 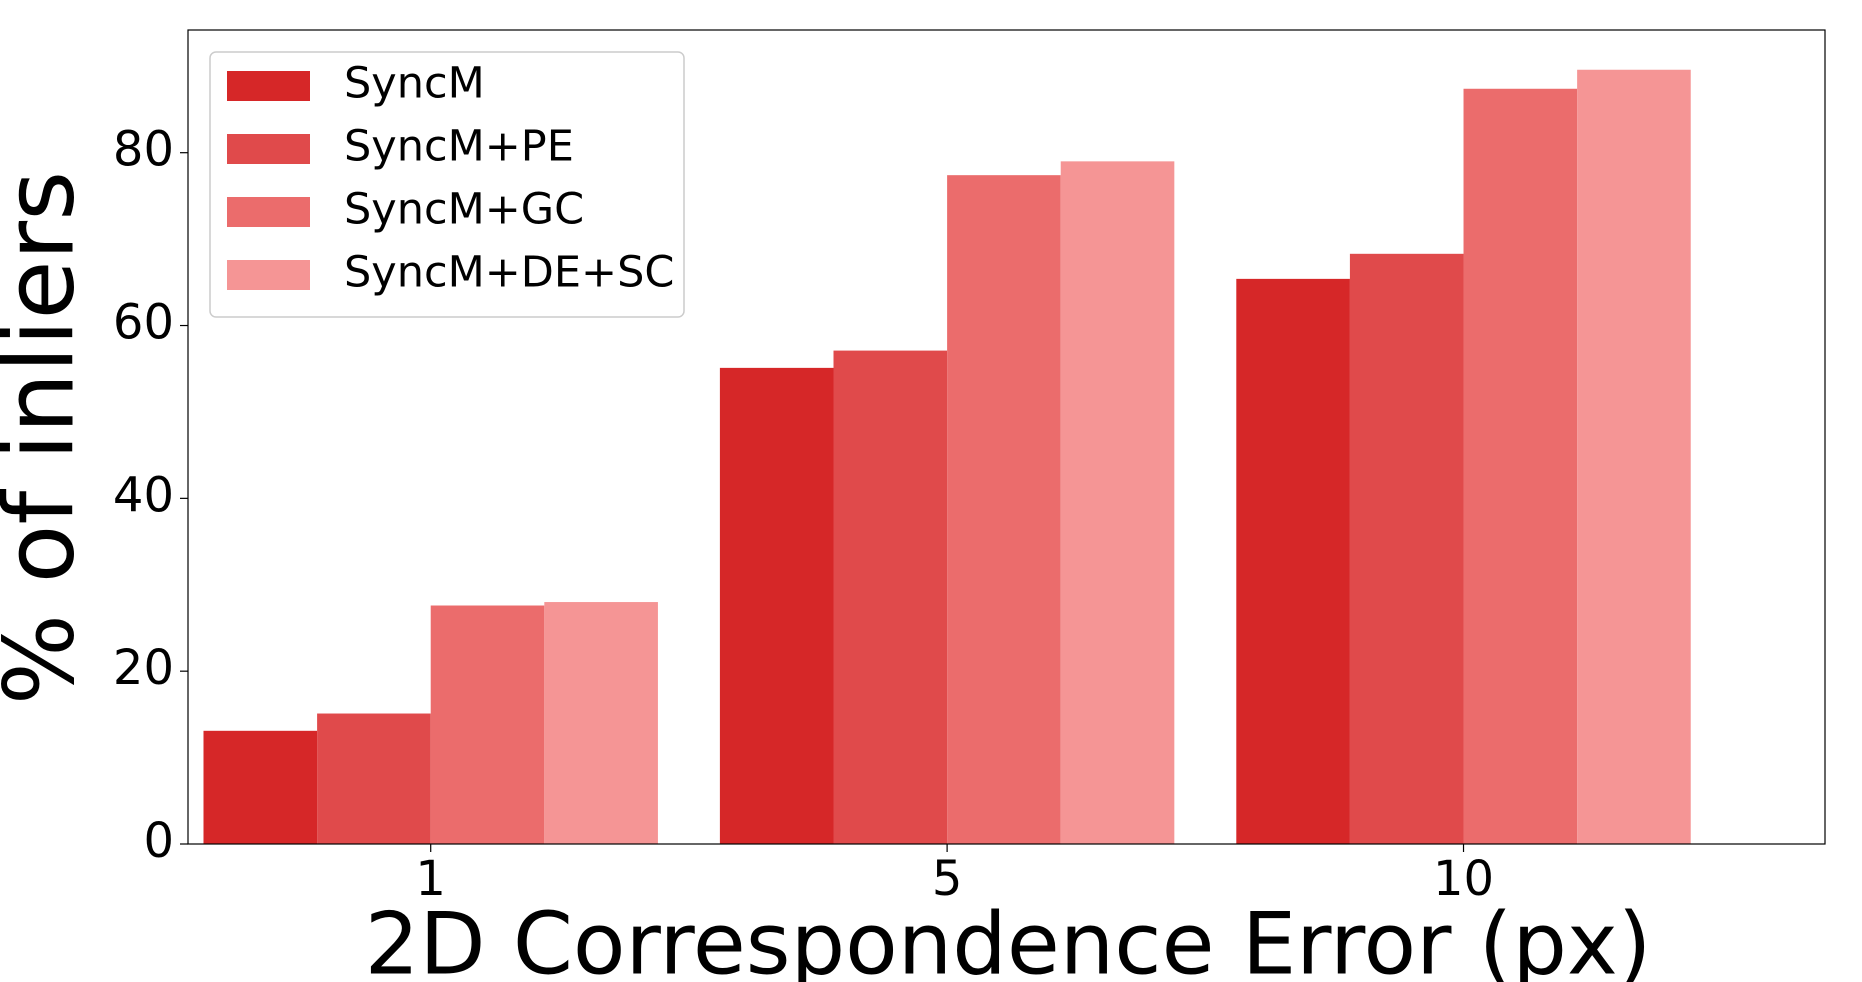 What do you see at coordinates (143, 323) in the screenshot?
I see `y-tick-label: 60` at bounding box center [143, 323].